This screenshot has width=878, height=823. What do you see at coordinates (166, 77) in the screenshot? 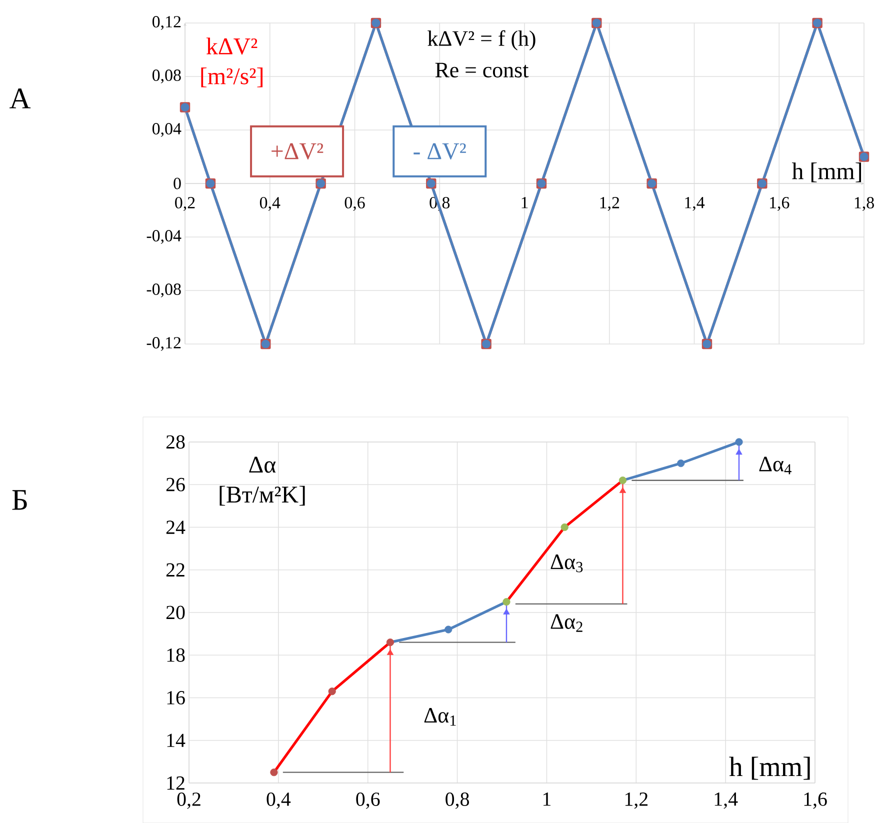
I see `y-tick-label: 0,08` at bounding box center [166, 77].